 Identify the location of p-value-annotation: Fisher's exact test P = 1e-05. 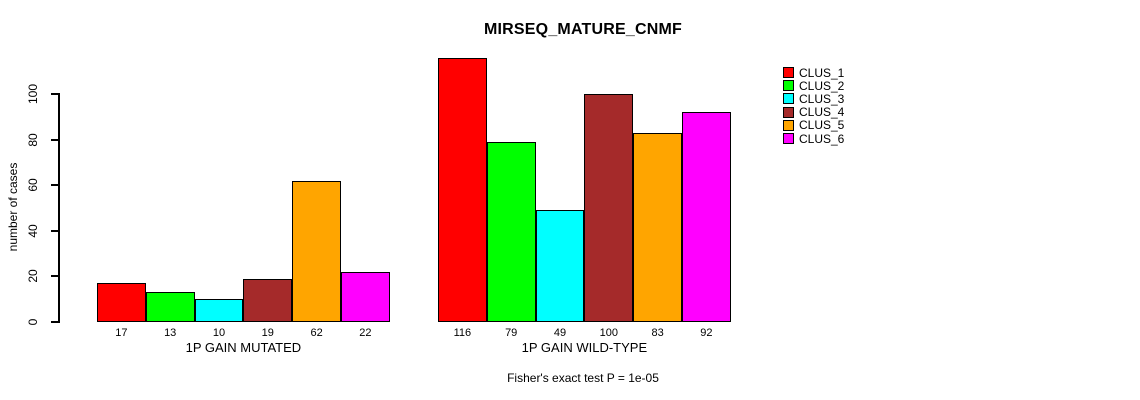
(583, 378).